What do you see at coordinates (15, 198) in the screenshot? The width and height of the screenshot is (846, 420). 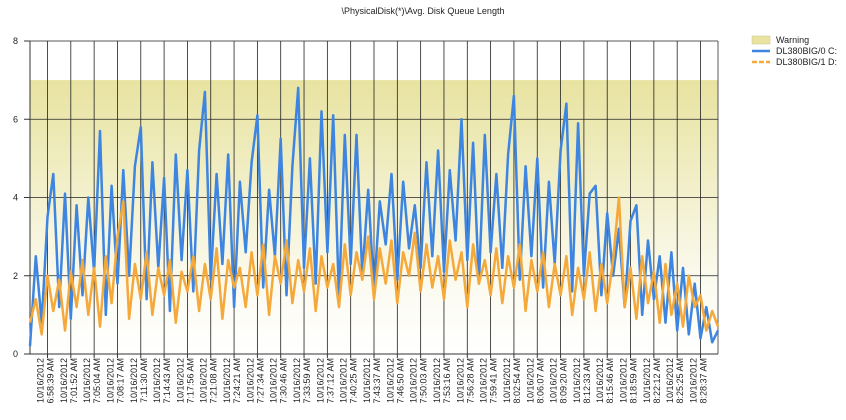 I see `y-tick-label: 4` at bounding box center [15, 198].